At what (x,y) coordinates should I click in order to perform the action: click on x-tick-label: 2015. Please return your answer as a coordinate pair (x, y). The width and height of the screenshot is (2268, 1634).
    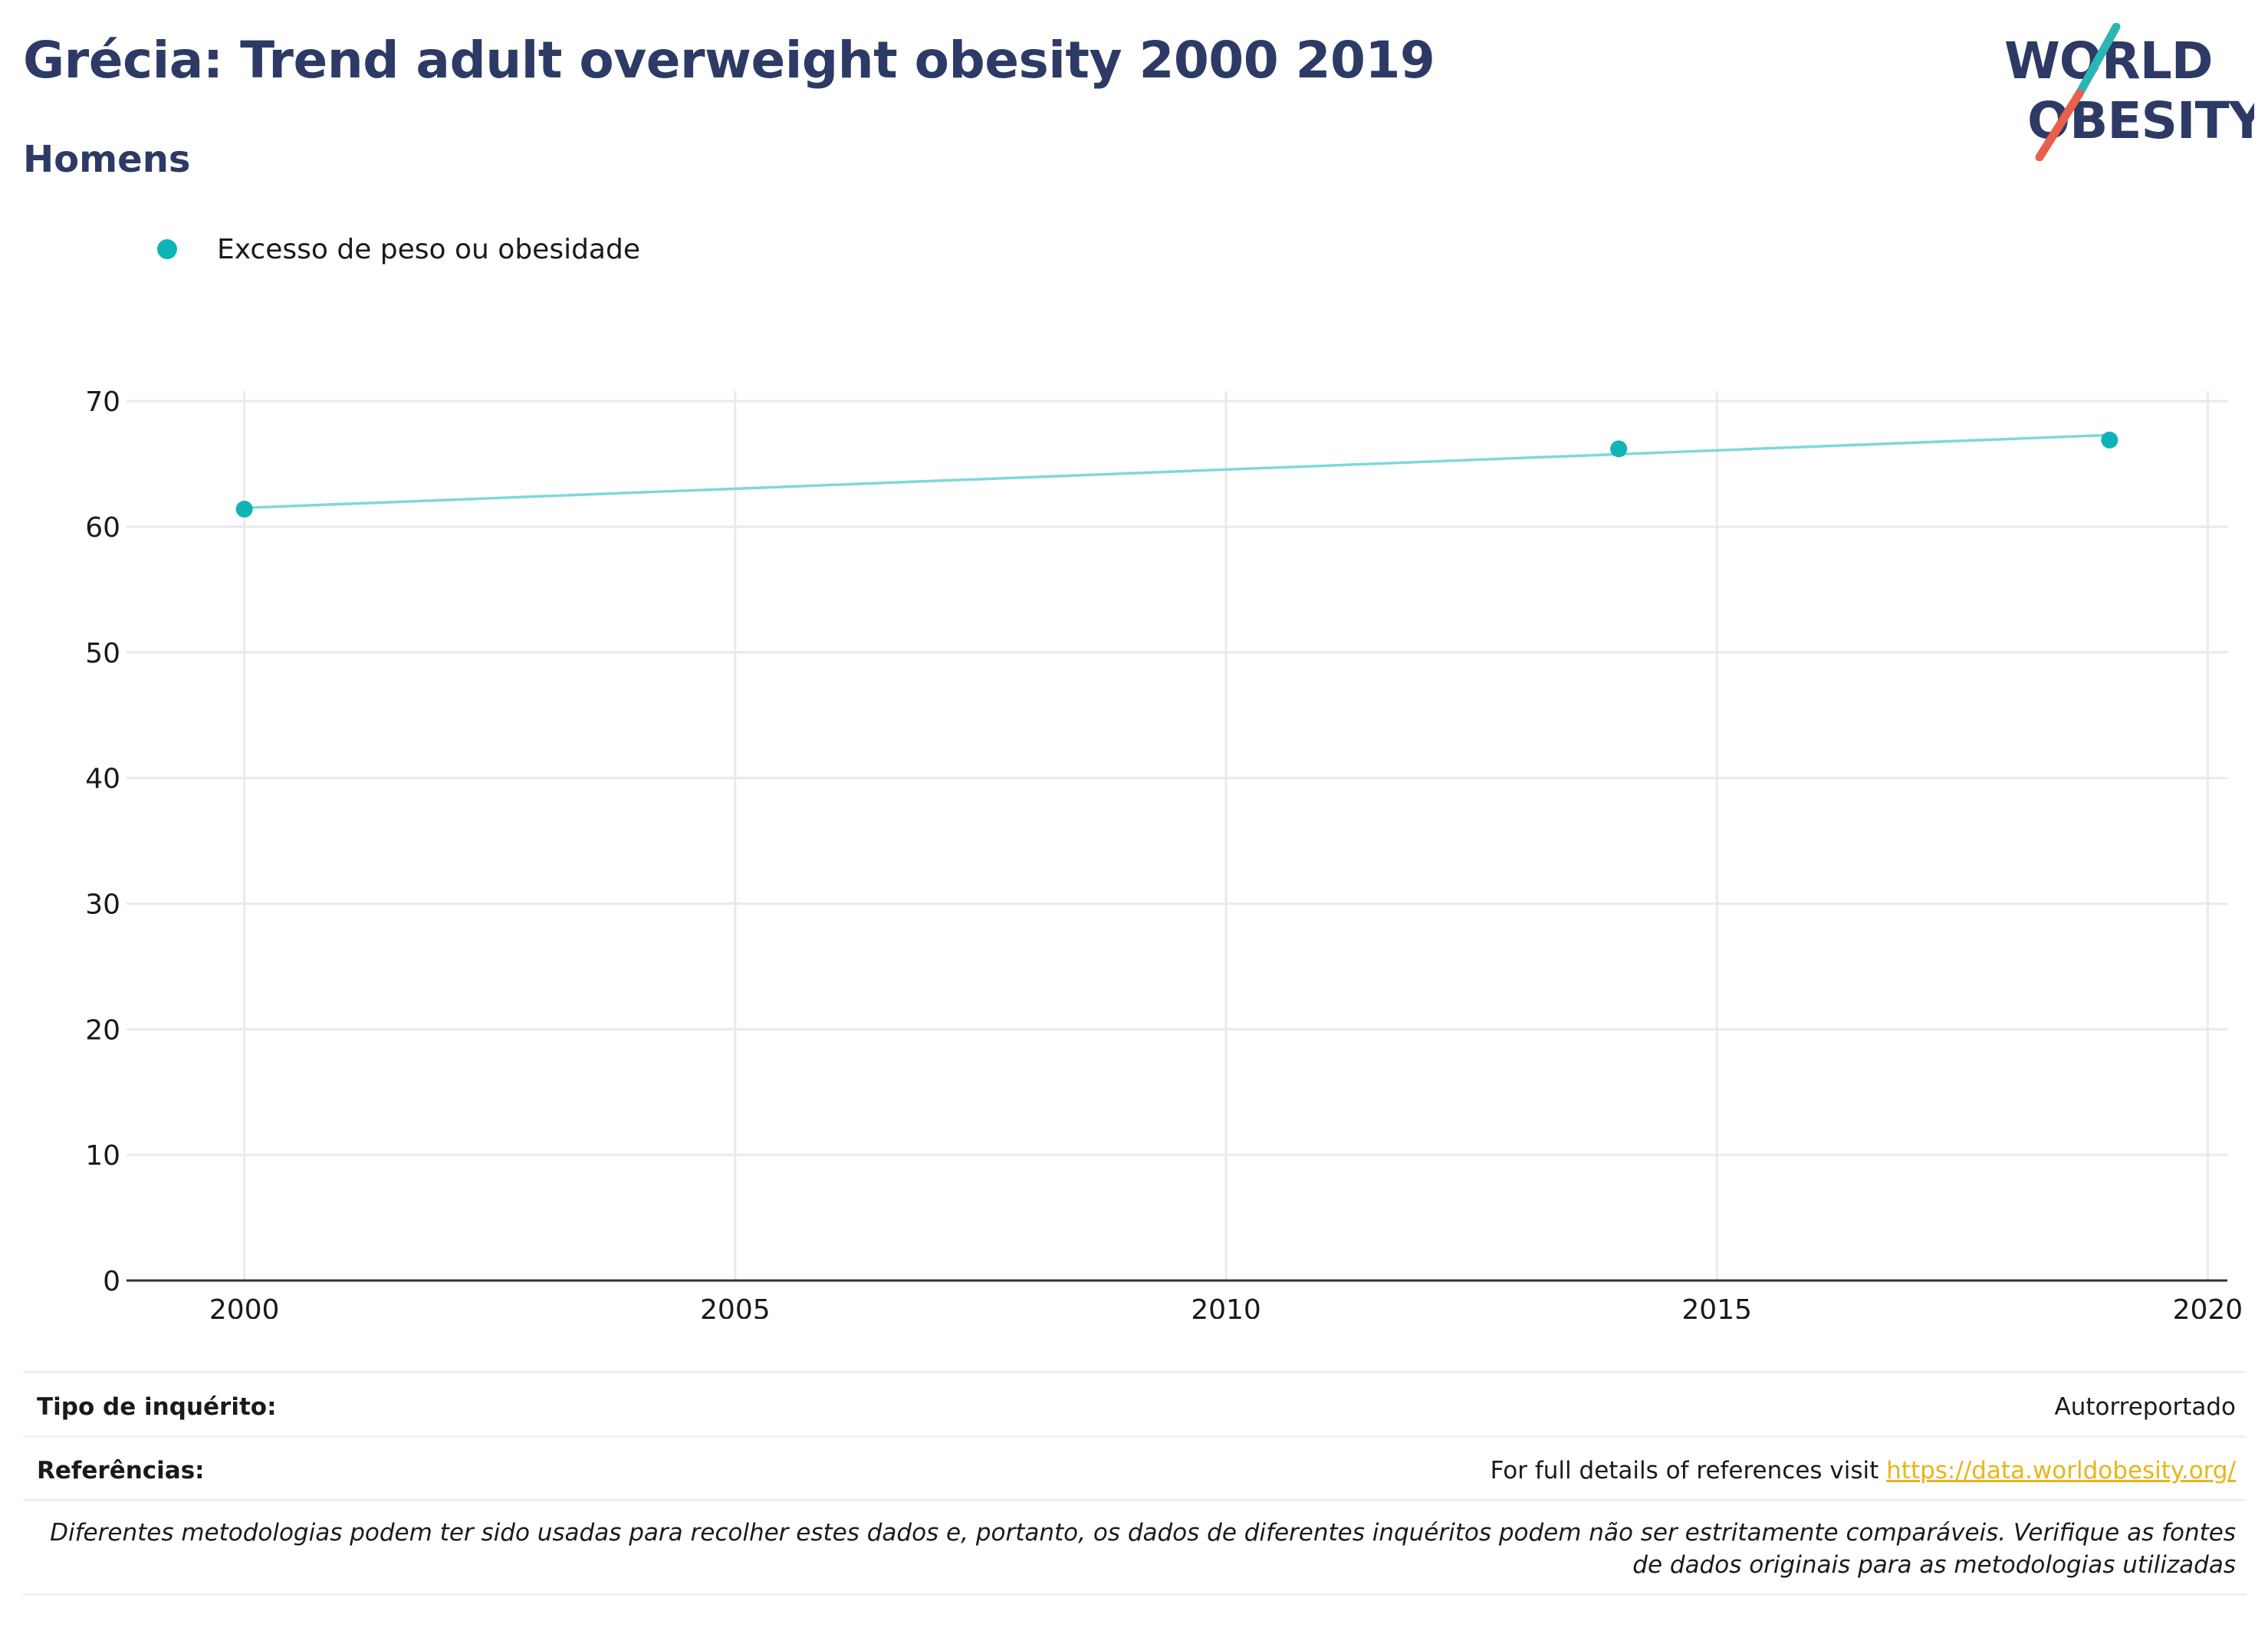
    Looking at the image, I should click on (1716, 1307).